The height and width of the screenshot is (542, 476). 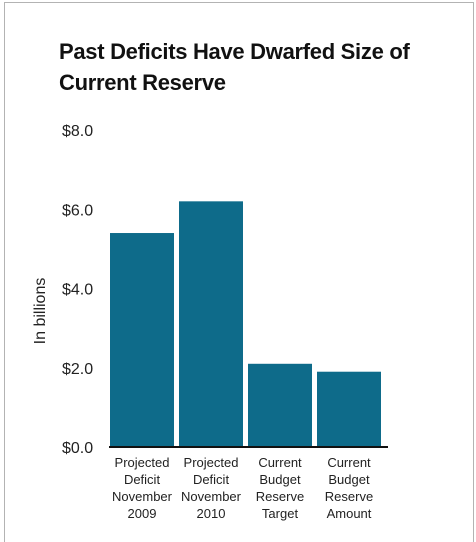 I want to click on y-tick-label: $6.0, so click(x=77, y=210).